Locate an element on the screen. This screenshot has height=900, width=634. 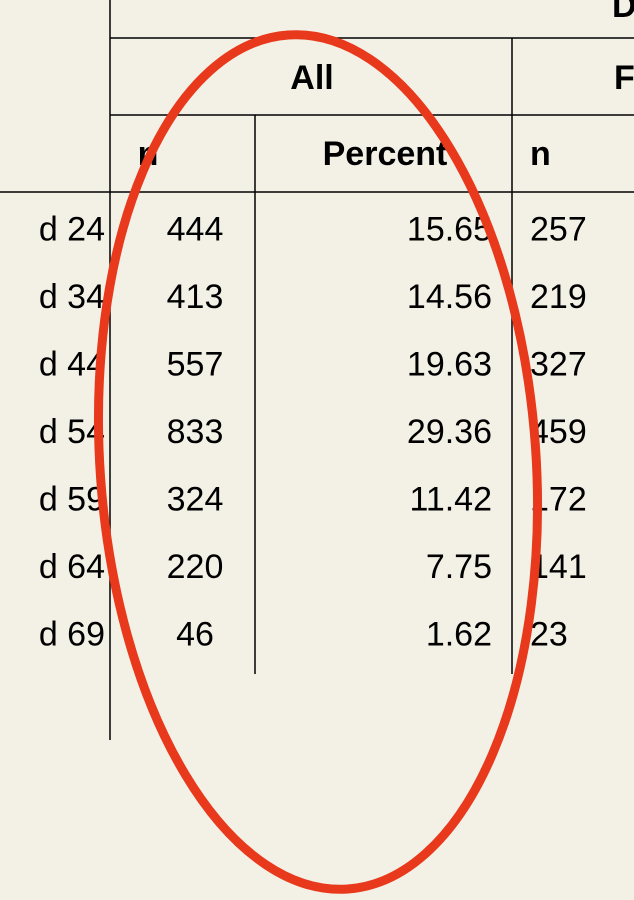
column-header: n is located at coordinates (540, 154).